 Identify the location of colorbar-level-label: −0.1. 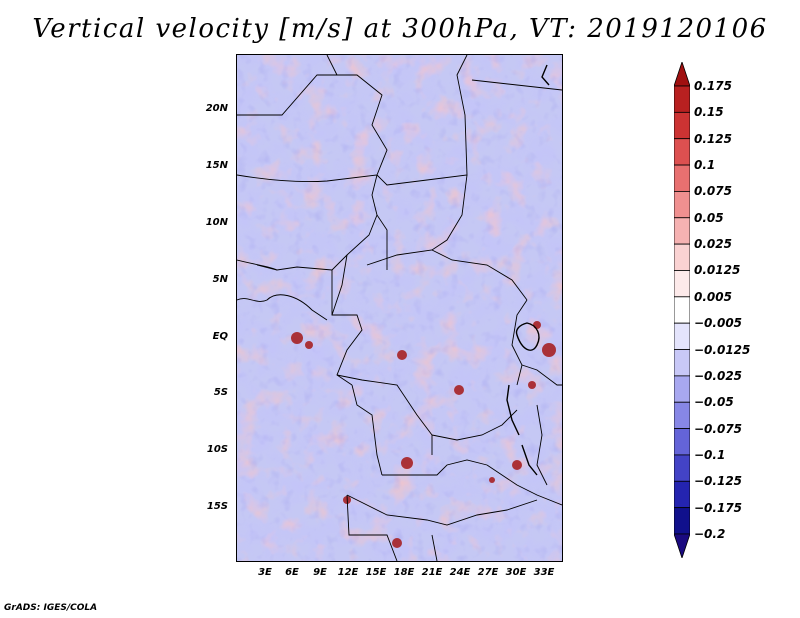
(710, 454).